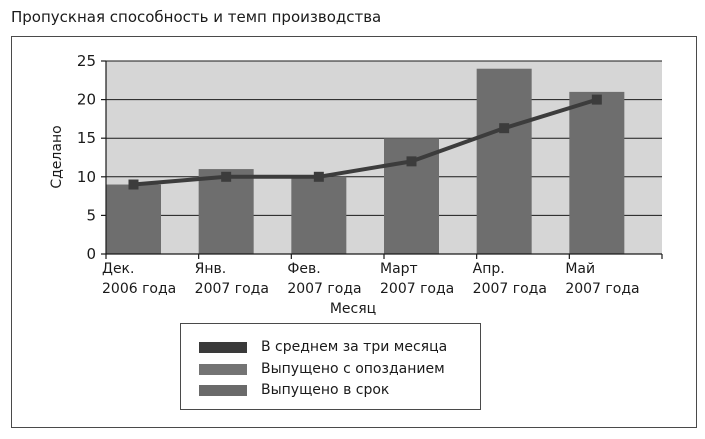 Image resolution: width=705 pixels, height=439 pixels. Describe the element at coordinates (211, 269) in the screenshot. I see `x-tick-label: Янв.` at that location.